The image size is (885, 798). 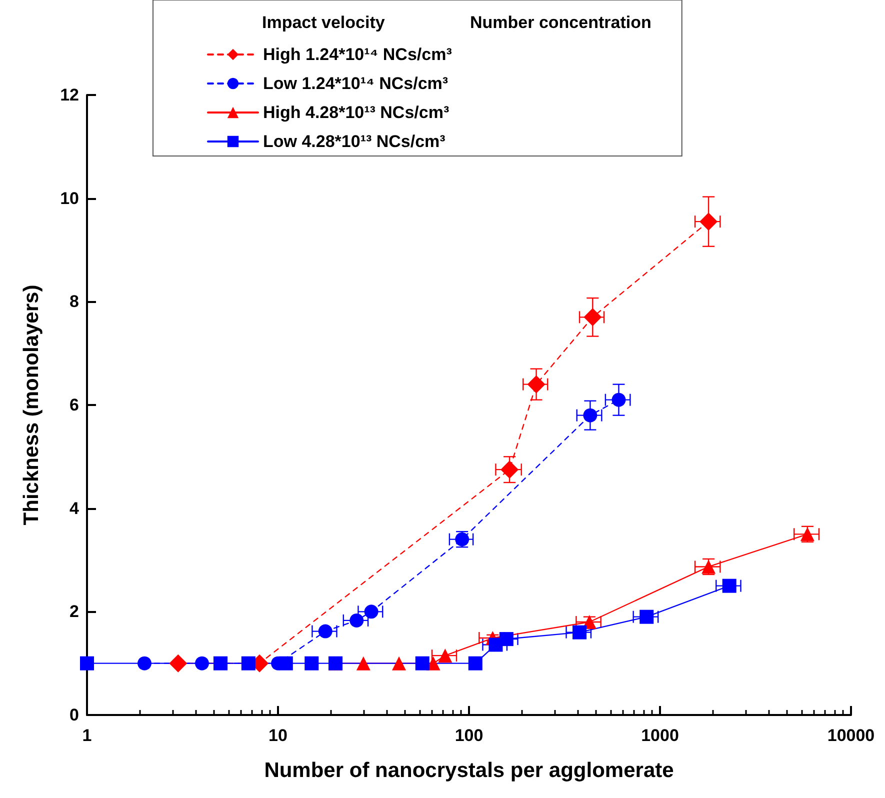 I want to click on y-tick-label: 12, so click(x=69, y=95).